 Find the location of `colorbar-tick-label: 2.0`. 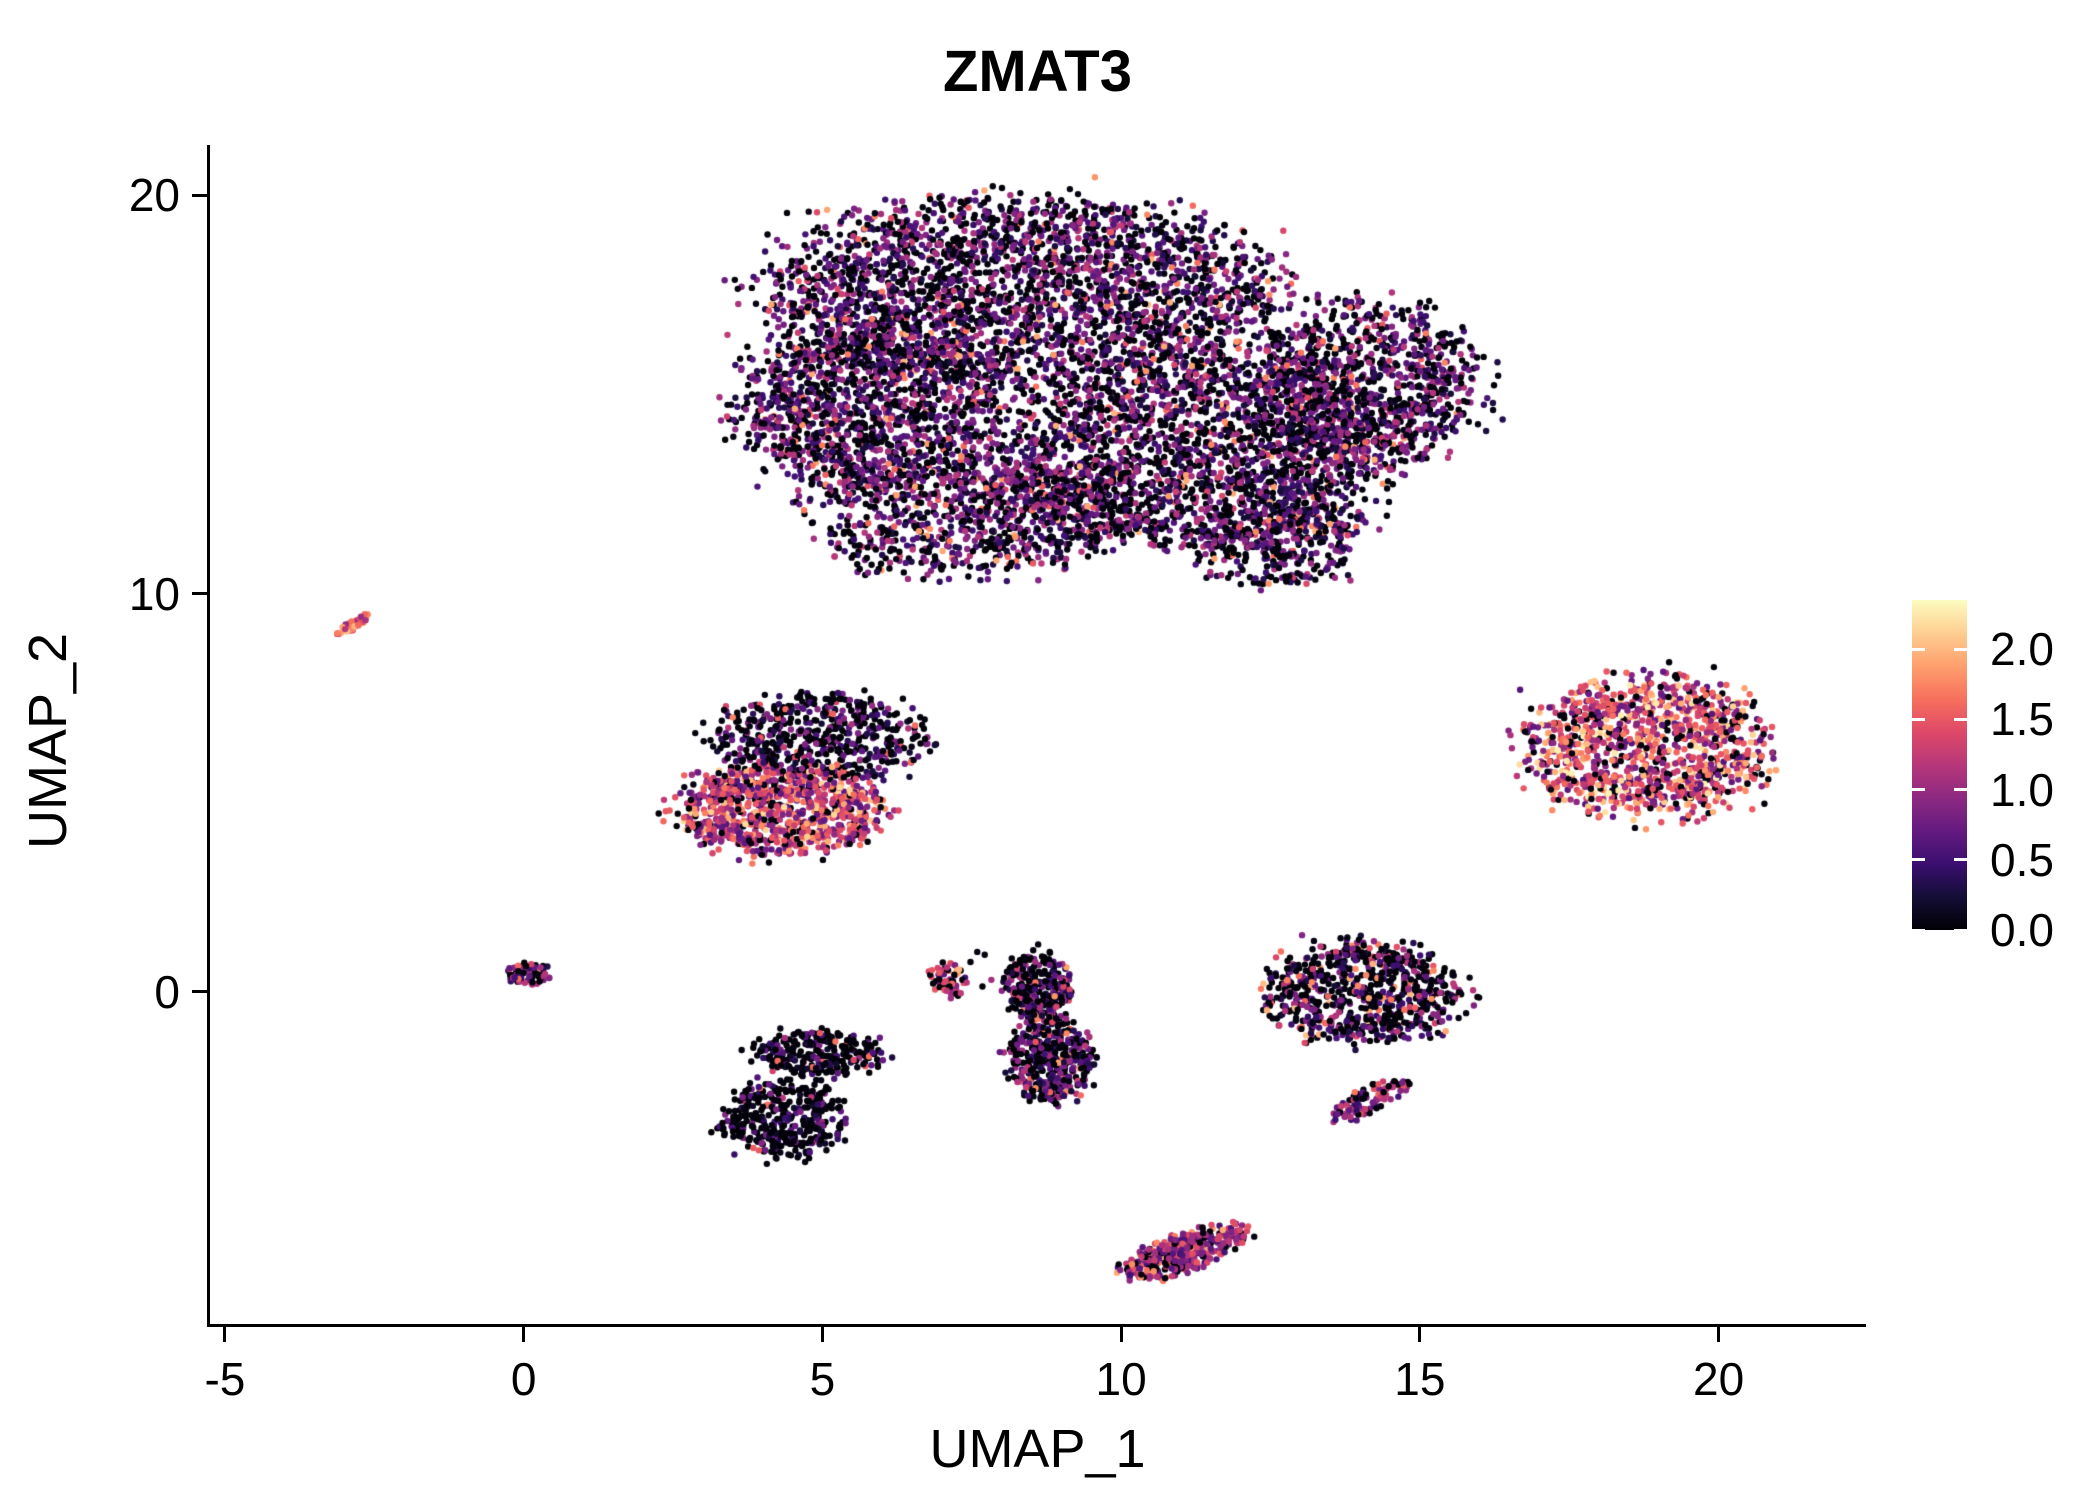

colorbar-tick-label: 2.0 is located at coordinates (2022, 649).